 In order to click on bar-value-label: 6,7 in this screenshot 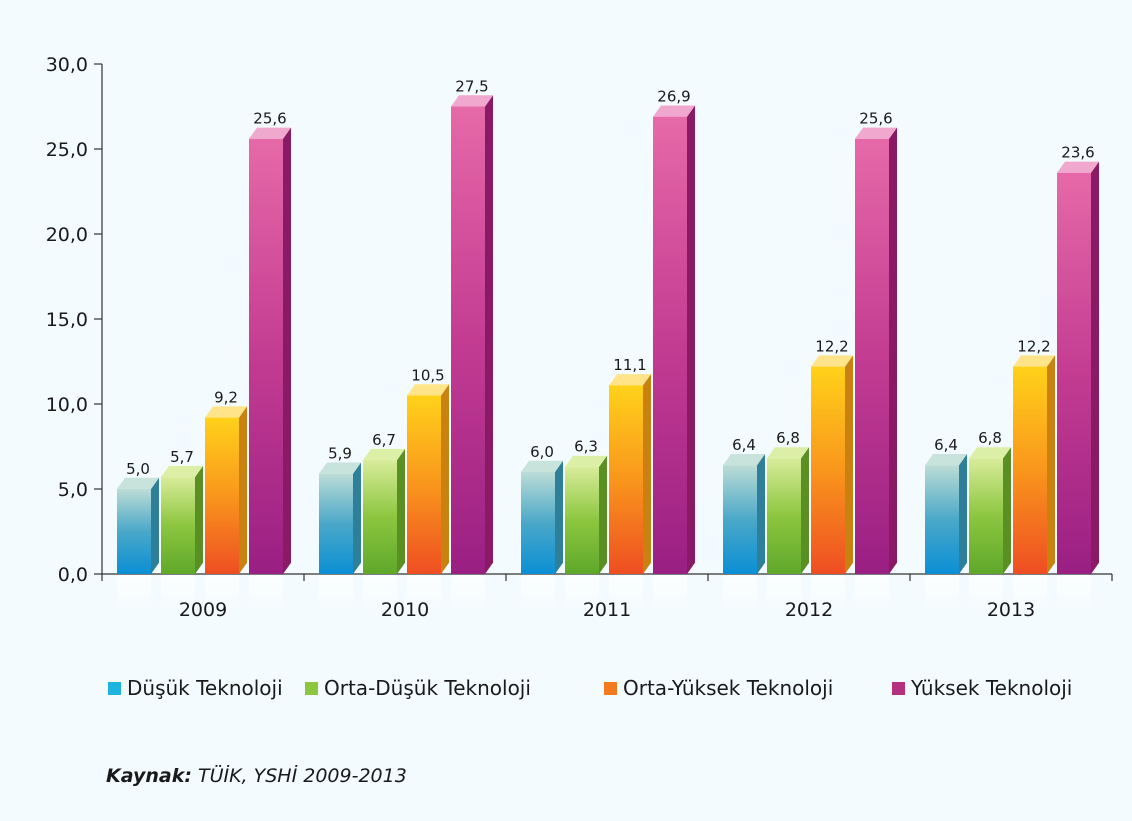, I will do `click(384, 440)`.